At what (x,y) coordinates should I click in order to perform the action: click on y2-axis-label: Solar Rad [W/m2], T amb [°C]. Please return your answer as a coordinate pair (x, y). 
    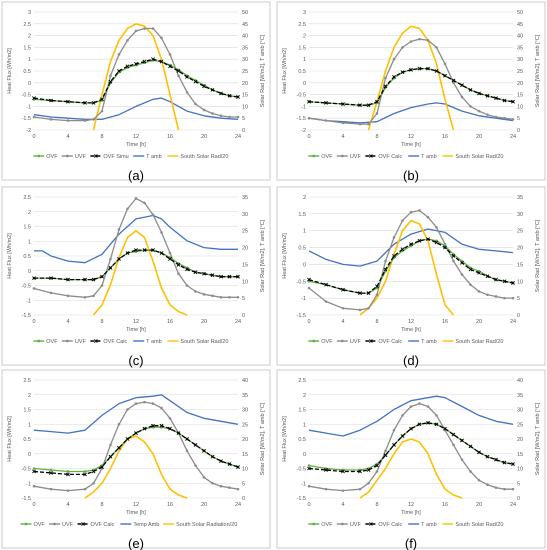
    Looking at the image, I should click on (538, 255).